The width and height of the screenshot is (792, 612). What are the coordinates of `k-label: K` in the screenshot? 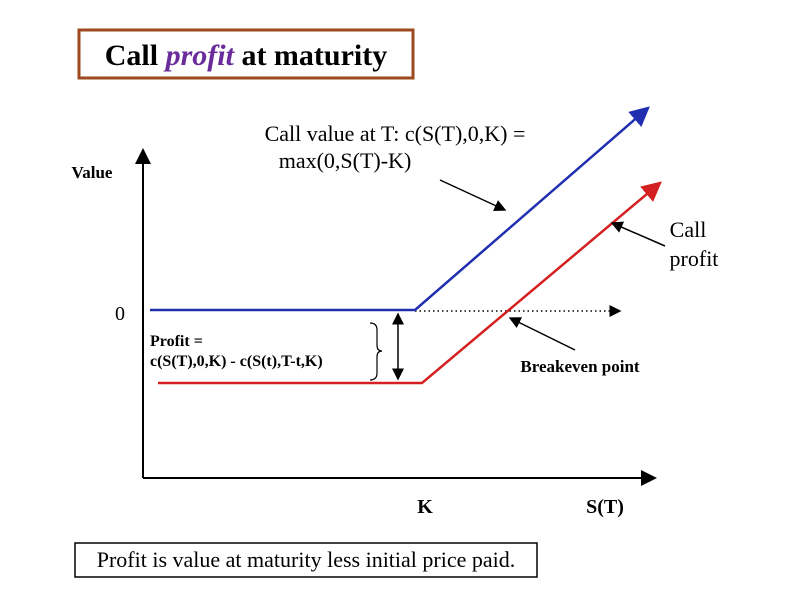 It's located at (425, 507).